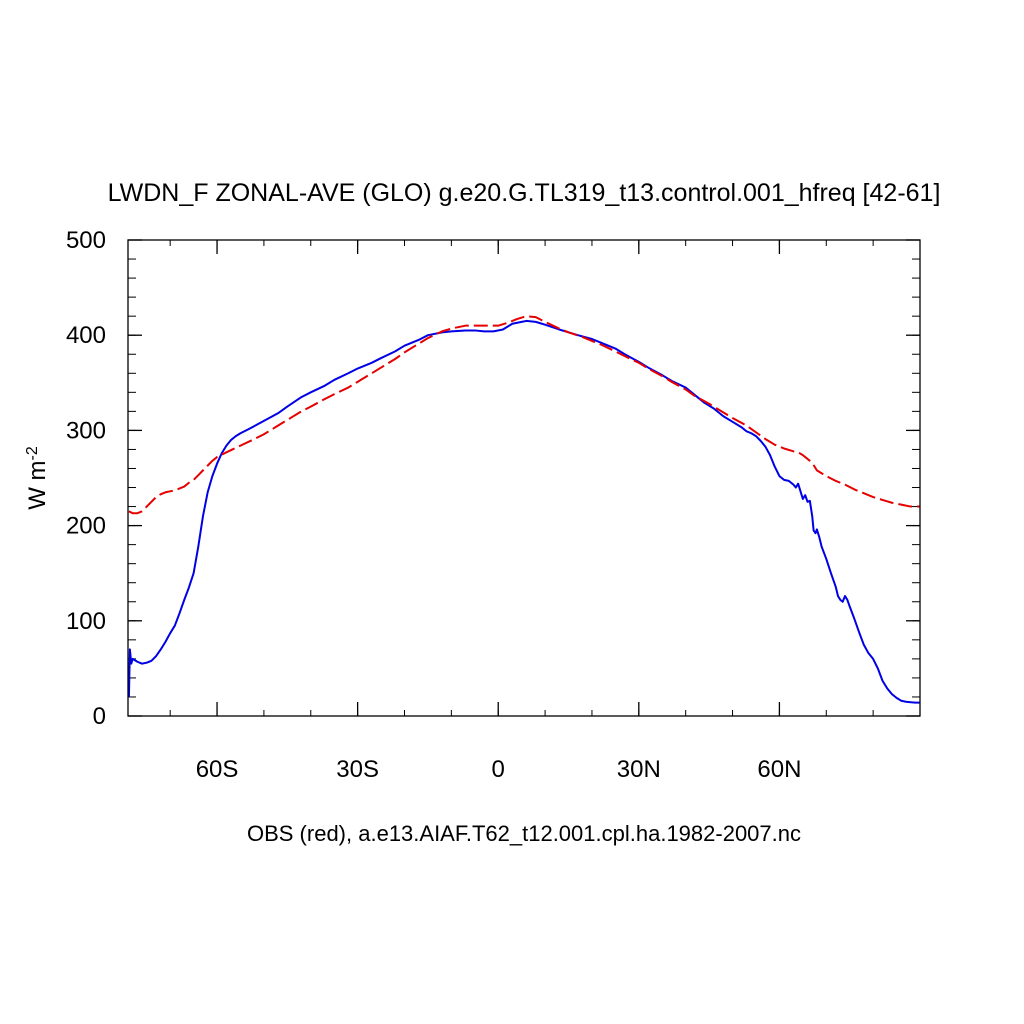 This screenshot has width=1024, height=1024. I want to click on y-tick-labels: 0 100 200 300 400 500, so click(86, 478).